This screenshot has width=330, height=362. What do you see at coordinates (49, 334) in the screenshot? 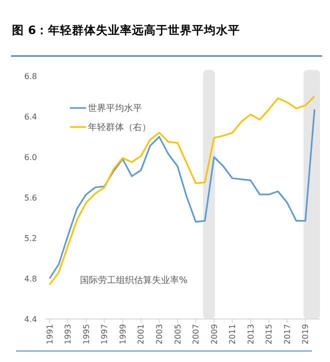
I see `x-tick-label: 1991` at bounding box center [49, 334].